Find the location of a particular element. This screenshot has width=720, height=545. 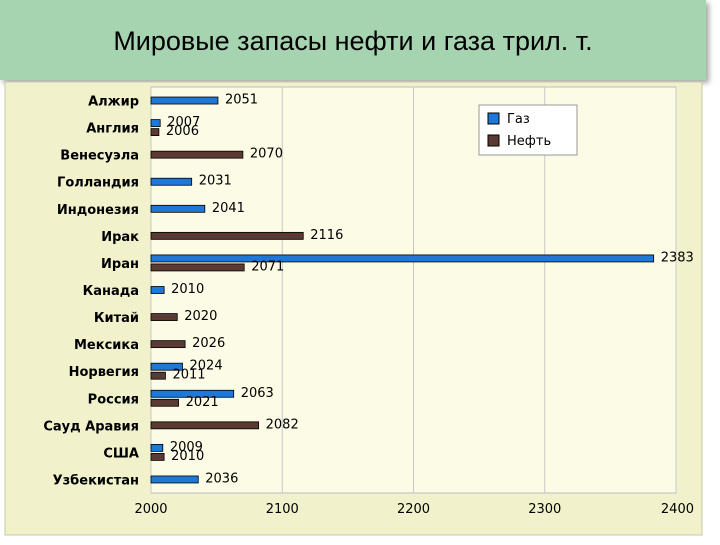

category-label: Китай is located at coordinates (116, 318).